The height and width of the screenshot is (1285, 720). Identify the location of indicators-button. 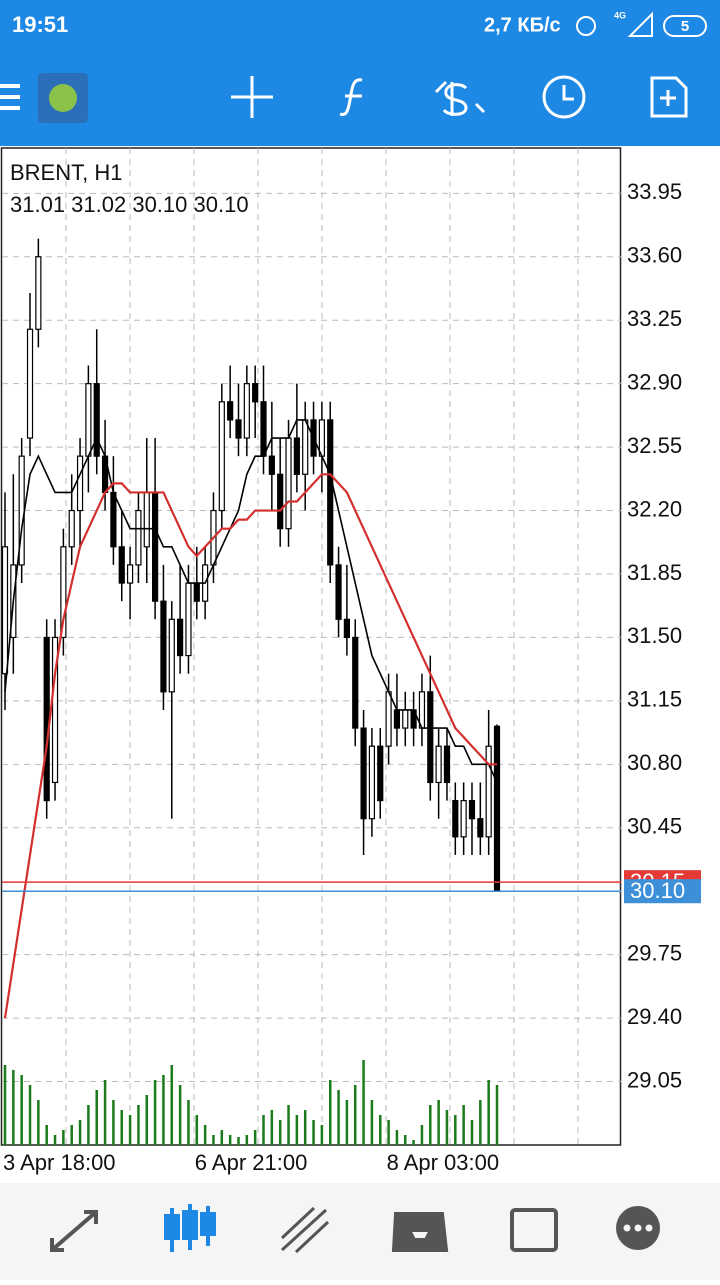
(351, 97).